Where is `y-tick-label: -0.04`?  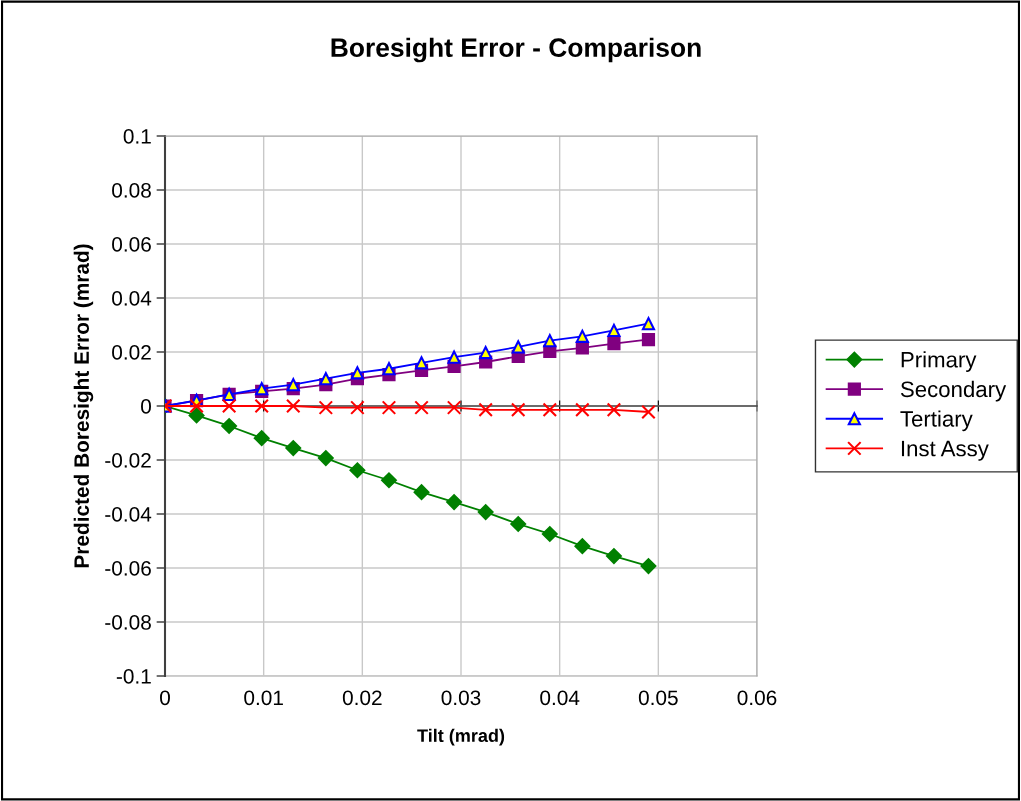
y-tick-label: -0.04 is located at coordinates (128, 514).